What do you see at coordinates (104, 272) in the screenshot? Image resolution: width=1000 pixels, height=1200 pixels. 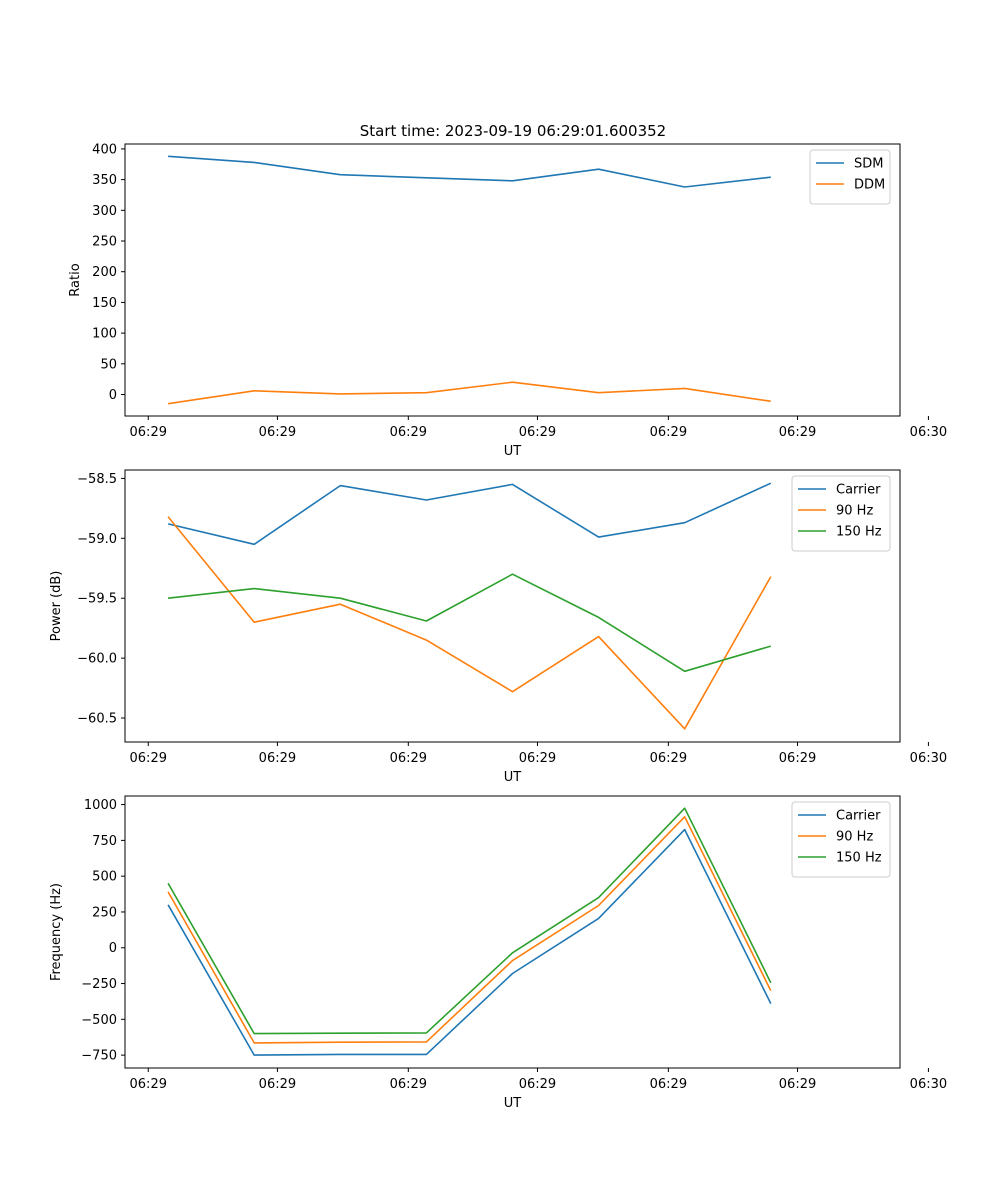 I see `y-tick-label: 200` at bounding box center [104, 272].